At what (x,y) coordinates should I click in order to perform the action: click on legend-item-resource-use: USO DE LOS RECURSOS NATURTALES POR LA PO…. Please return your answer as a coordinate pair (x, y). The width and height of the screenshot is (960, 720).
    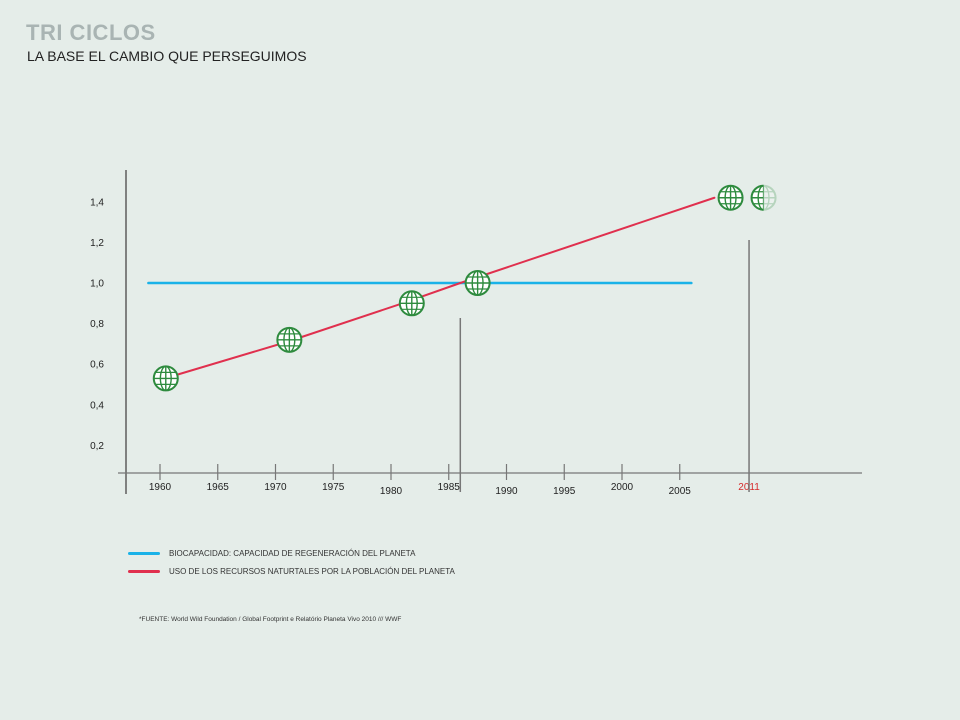
    Looking at the image, I should click on (291, 571).